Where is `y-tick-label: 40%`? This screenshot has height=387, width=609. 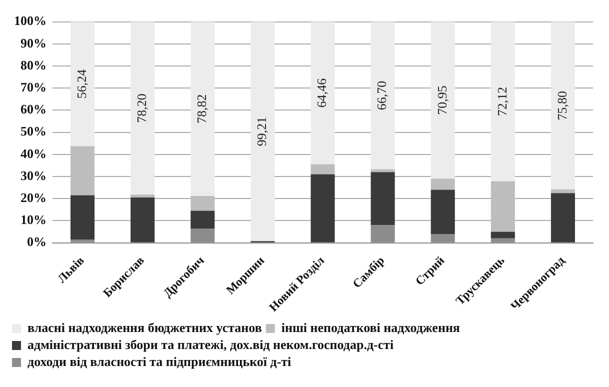 y-tick-label: 40% is located at coordinates (33, 153).